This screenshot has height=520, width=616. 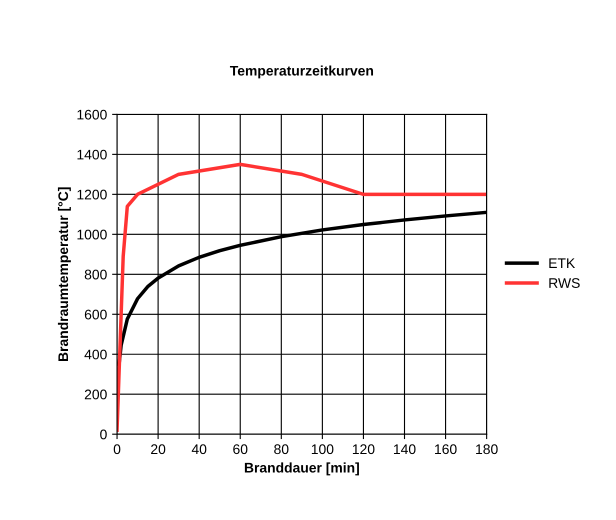 I want to click on y-tick-label: 0, so click(x=103, y=435).